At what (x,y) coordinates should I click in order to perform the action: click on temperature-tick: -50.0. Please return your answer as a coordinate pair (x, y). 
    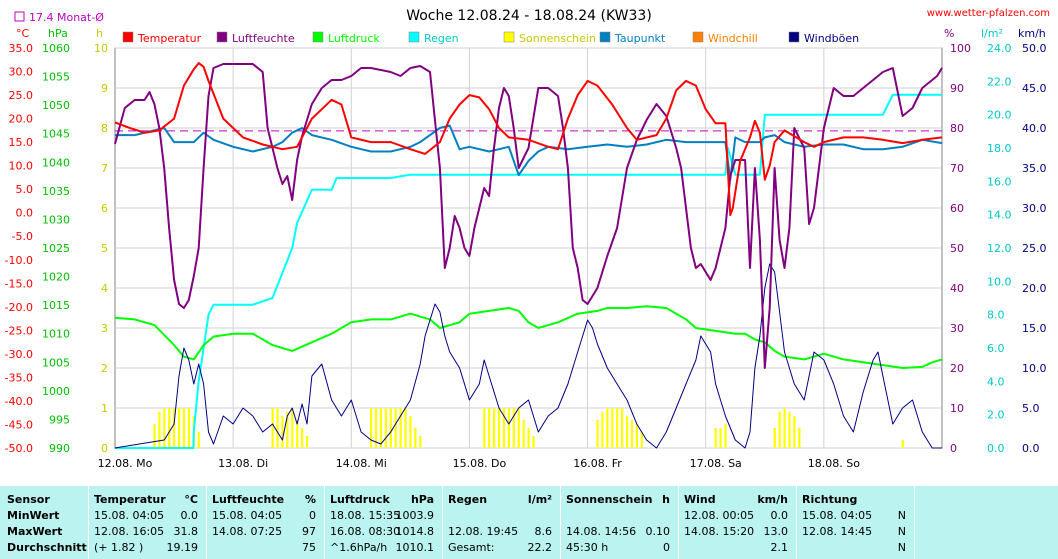
    Looking at the image, I should click on (19, 448).